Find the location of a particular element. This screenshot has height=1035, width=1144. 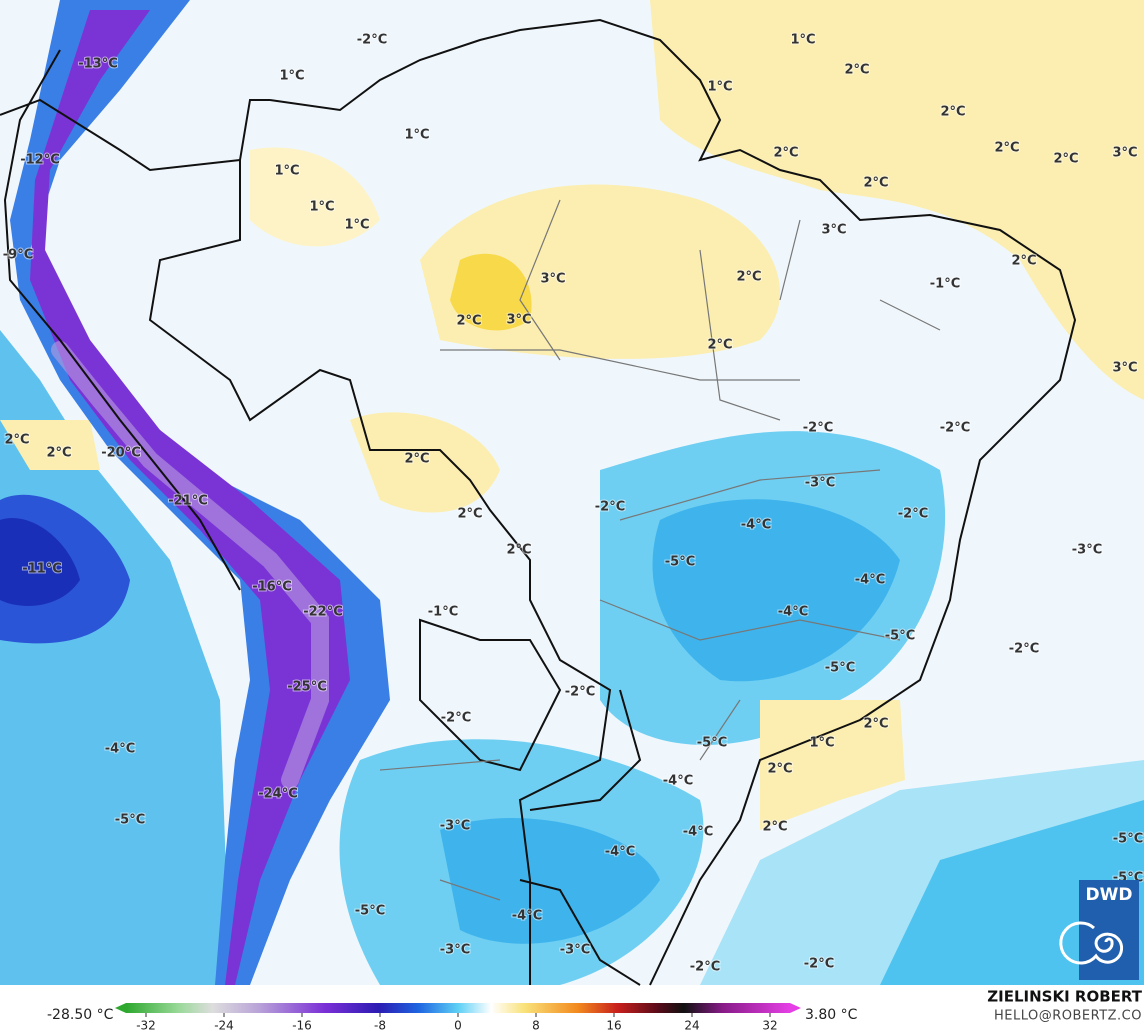

colorbar-ticks: -32 -24 -16 -8 0 8 16 24 32 is located at coordinates (457, 1023).